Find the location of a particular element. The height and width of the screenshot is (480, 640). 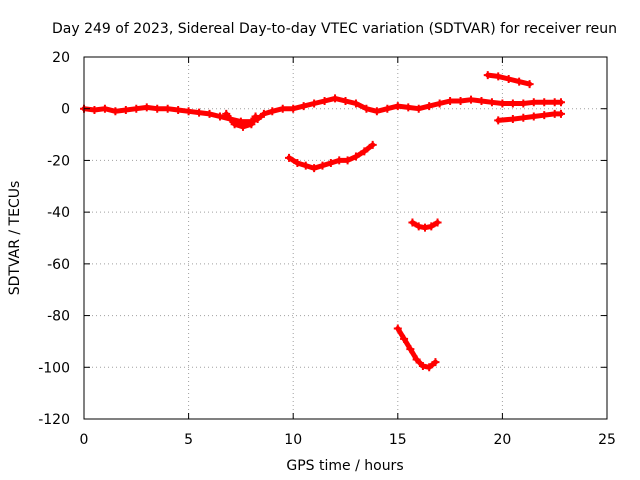

y-tick-label: -40 is located at coordinates (58, 213).